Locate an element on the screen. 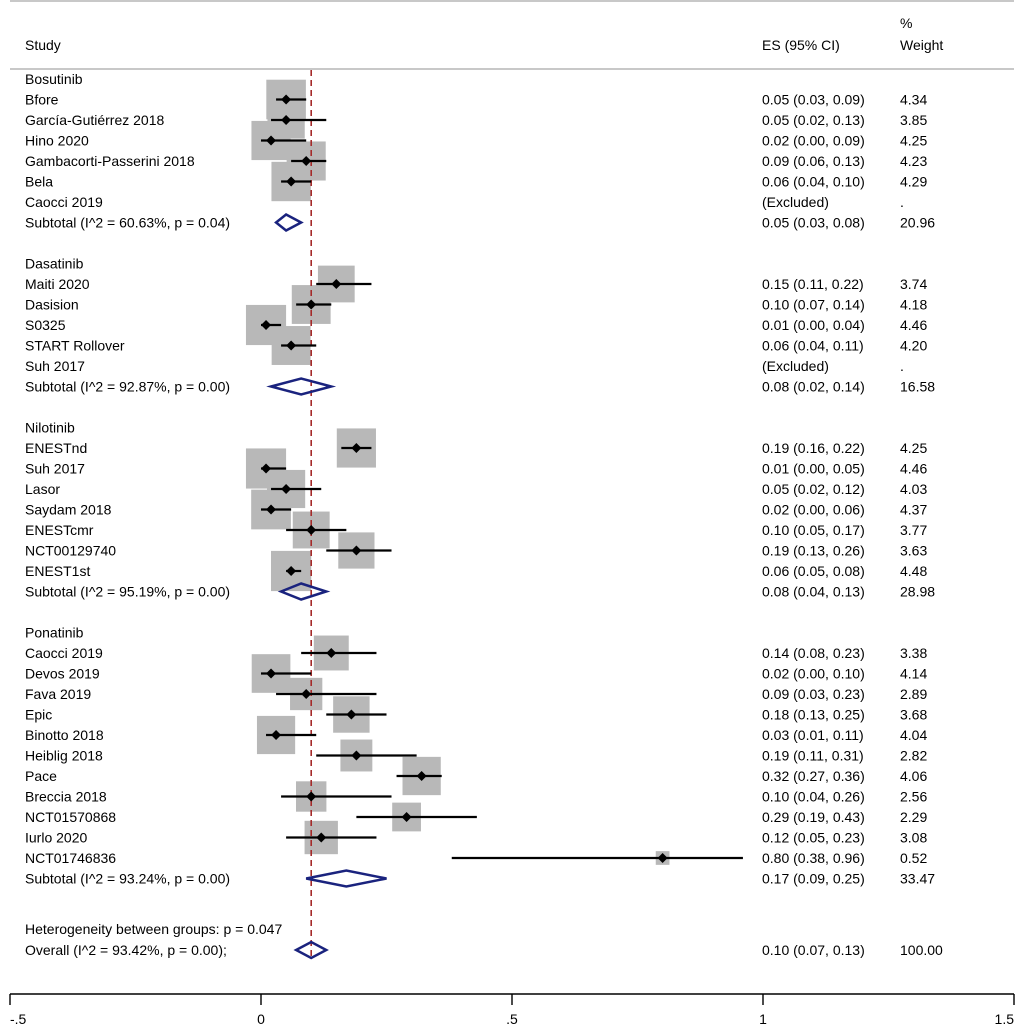 This screenshot has height=1030, width=1024. study-es: 0.15 (0.11, 0.22) is located at coordinates (813, 284).